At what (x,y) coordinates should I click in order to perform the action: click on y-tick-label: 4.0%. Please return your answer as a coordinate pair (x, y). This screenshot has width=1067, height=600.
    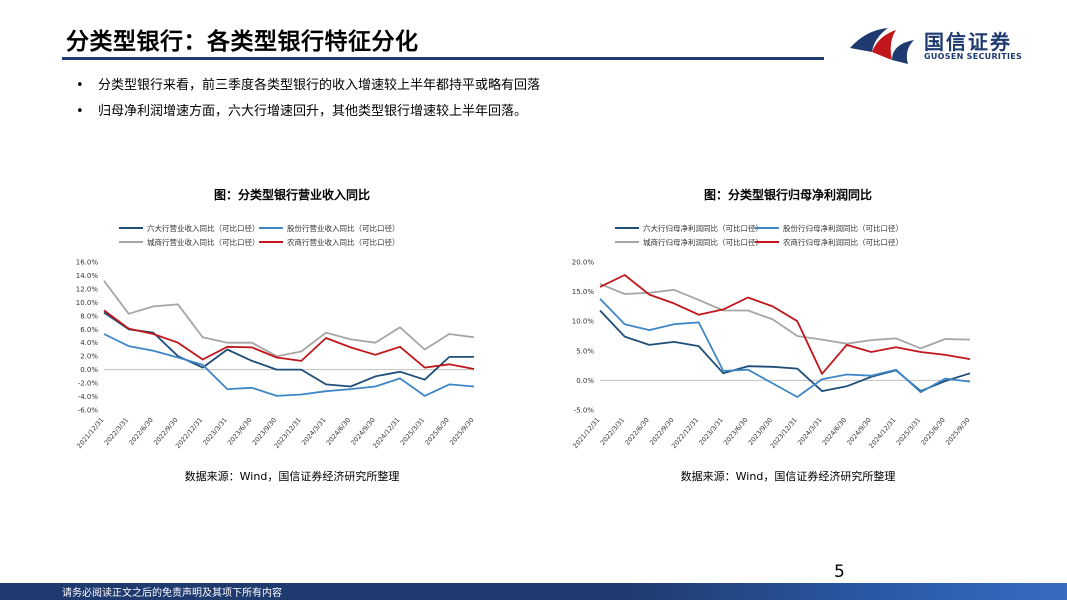
    Looking at the image, I should click on (89, 343).